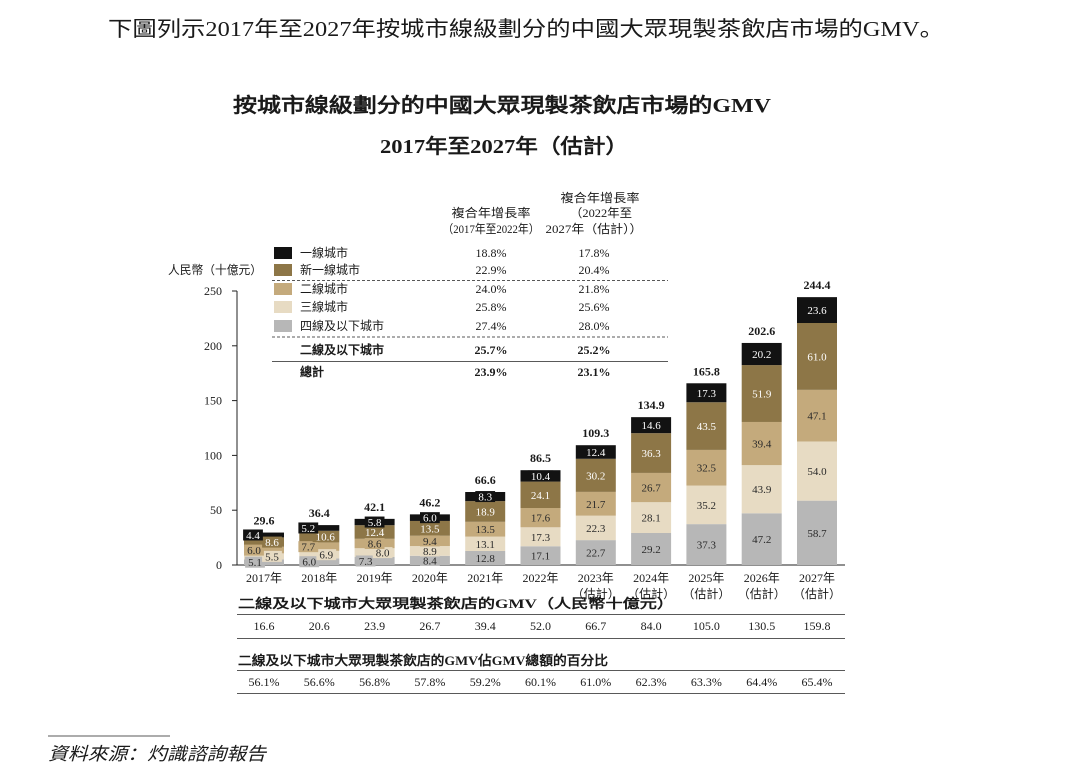  I want to click on bar-label-tier2-2023: 21.7, so click(596, 505).